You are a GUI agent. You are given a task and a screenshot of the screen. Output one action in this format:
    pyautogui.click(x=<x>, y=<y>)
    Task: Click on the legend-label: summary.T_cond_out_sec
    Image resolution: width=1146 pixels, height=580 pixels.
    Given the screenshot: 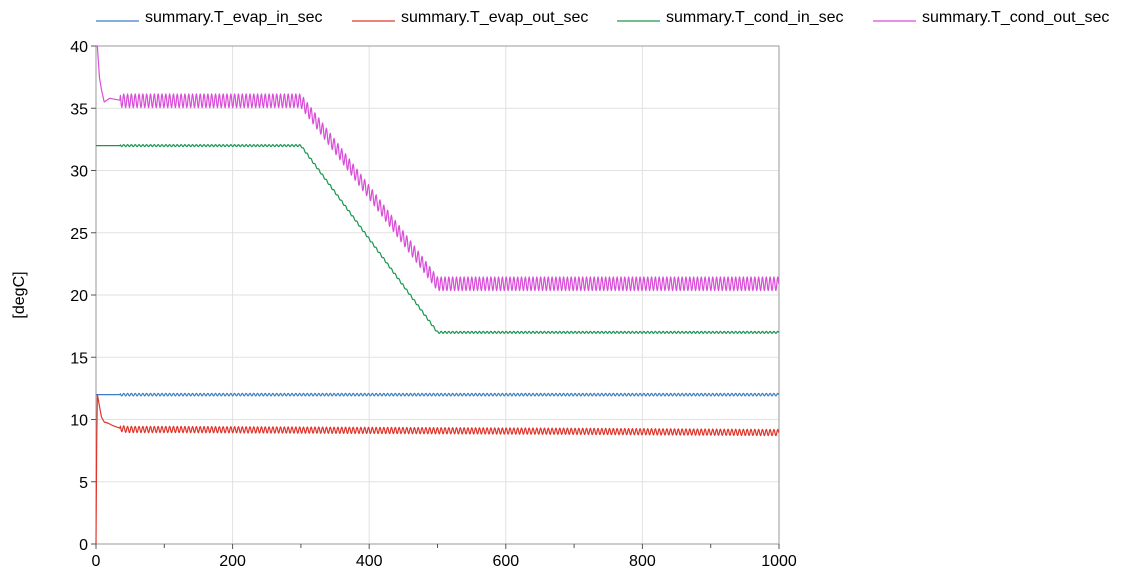 What is the action you would take?
    pyautogui.click(x=1015, y=17)
    